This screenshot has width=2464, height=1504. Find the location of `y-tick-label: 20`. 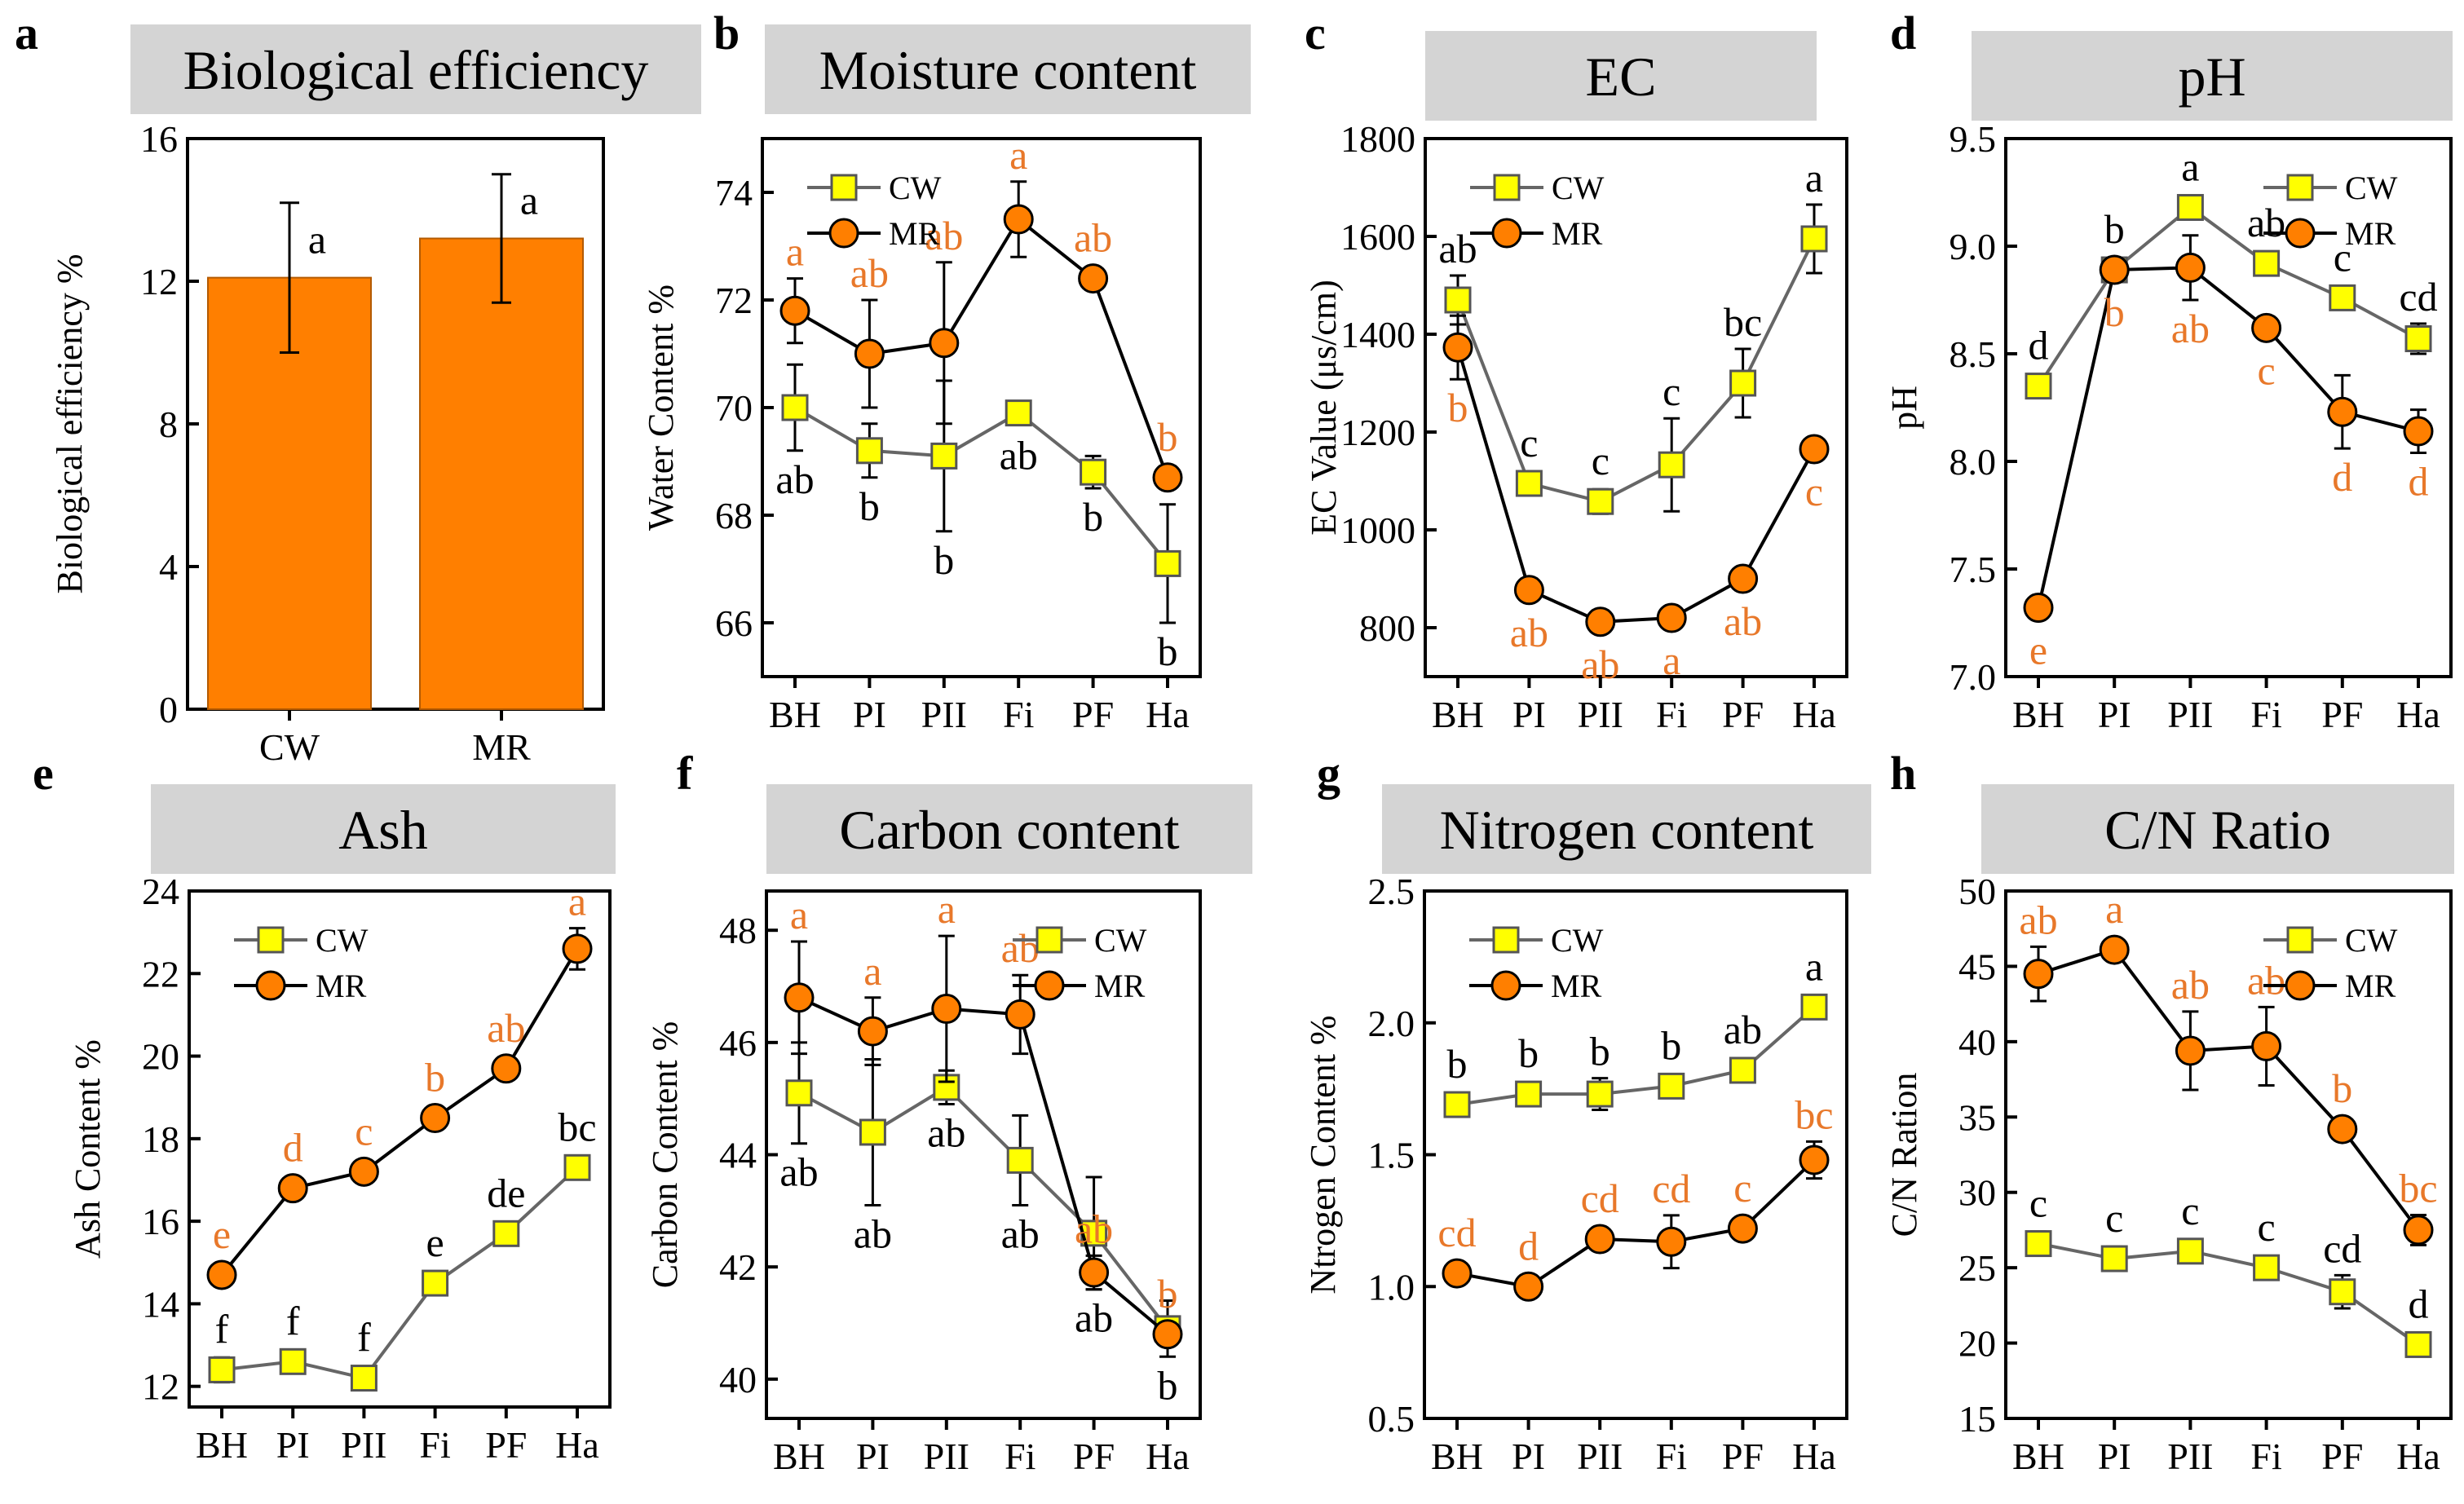

y-tick-label: 20 is located at coordinates (160, 1057).